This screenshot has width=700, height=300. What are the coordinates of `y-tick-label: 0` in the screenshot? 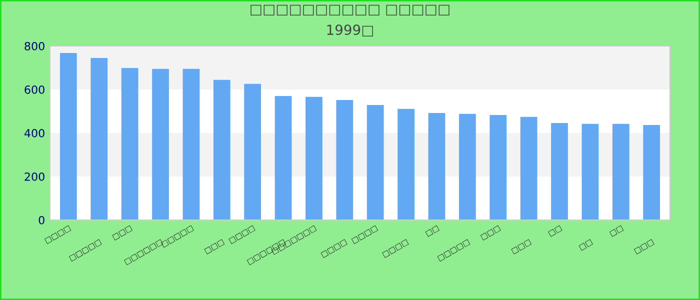 It's located at (41, 220).